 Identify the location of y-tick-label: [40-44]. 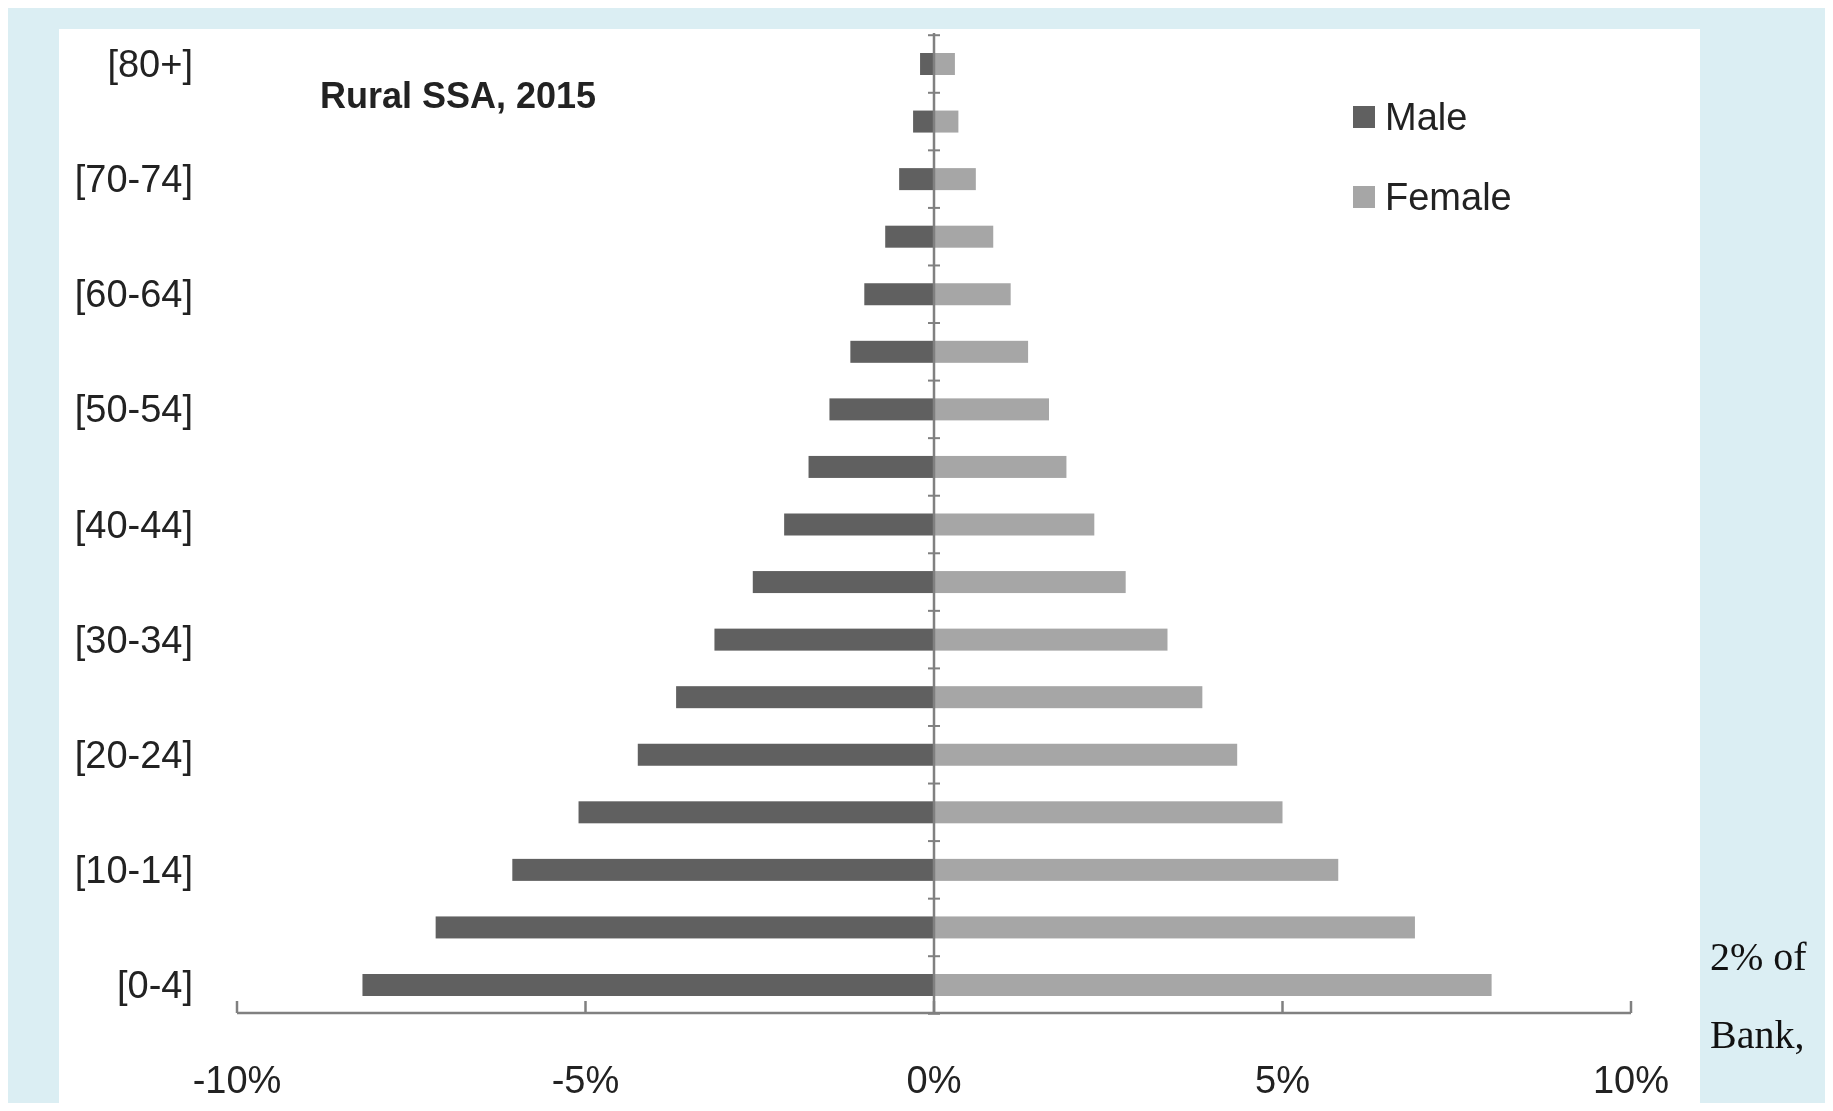
(133, 524).